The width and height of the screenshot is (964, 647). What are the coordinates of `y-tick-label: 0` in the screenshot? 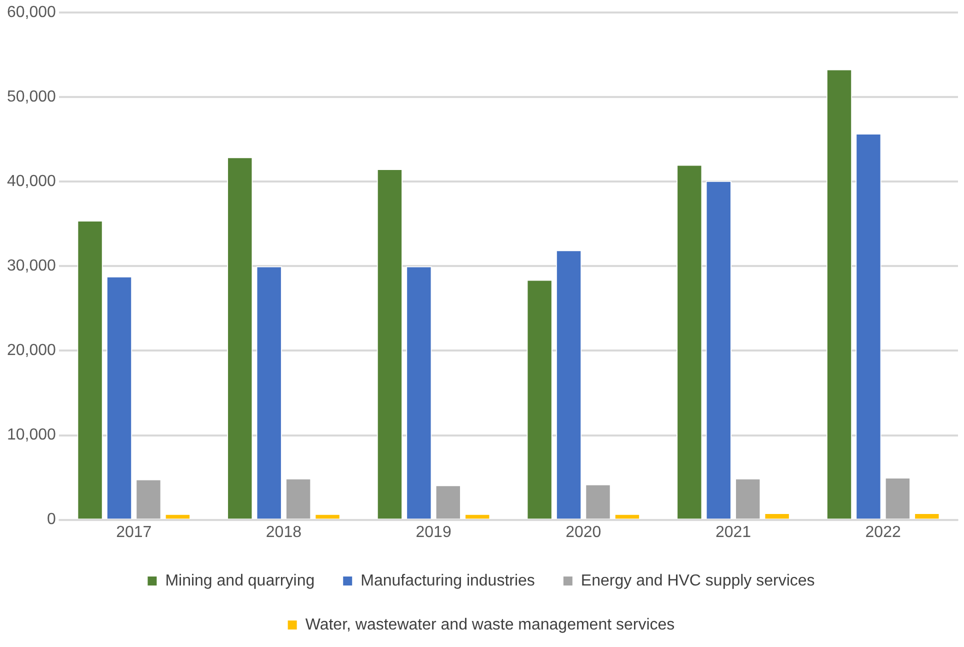 It's located at (51, 519).